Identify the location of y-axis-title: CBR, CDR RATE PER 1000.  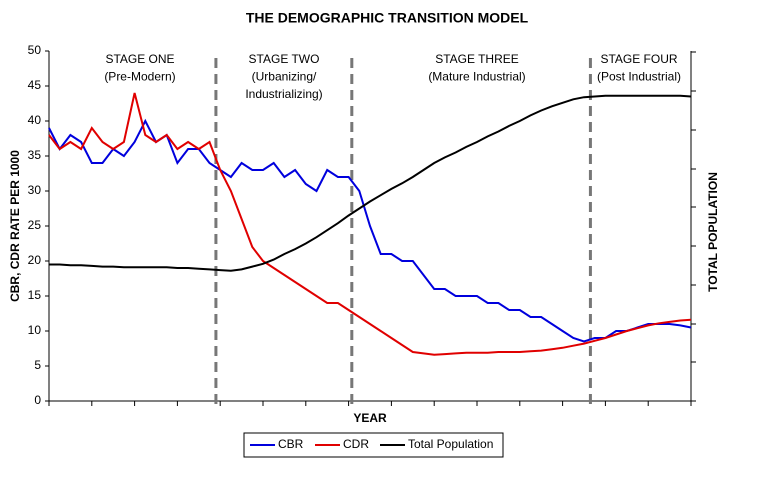
(15, 226).